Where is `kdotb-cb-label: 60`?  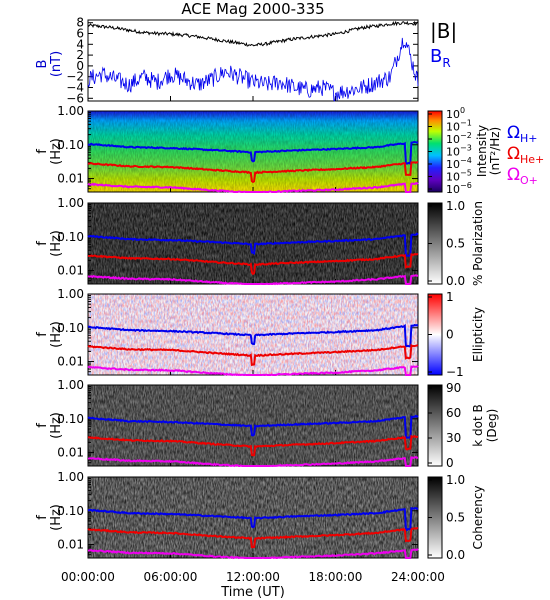 kdotb-cb-label: 60 is located at coordinates (453, 413).